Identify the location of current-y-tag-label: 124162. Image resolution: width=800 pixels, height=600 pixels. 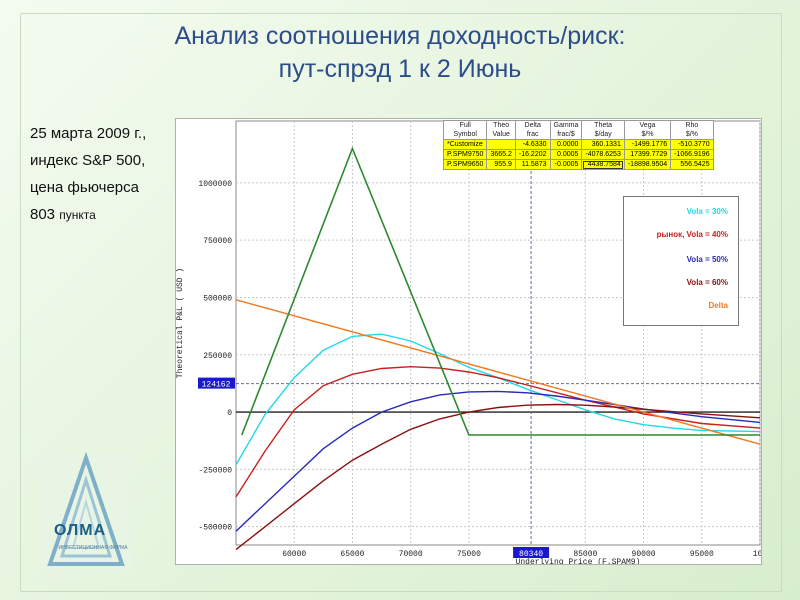
(216, 385).